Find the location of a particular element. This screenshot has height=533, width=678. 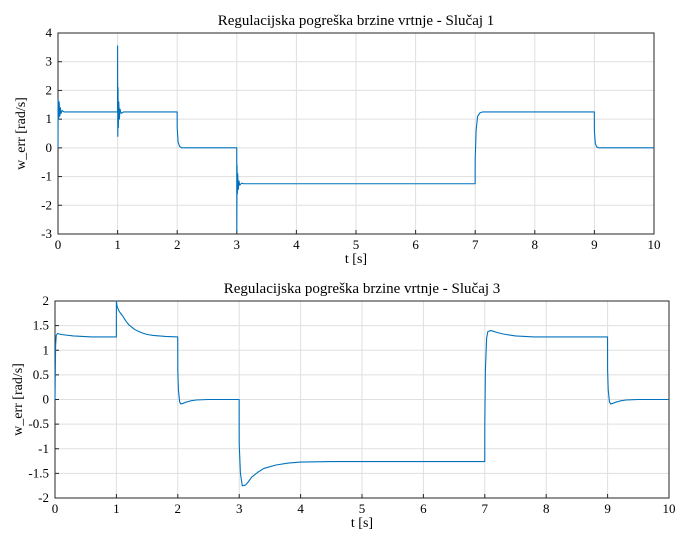

y-tick-label: 3 is located at coordinates (49, 61).